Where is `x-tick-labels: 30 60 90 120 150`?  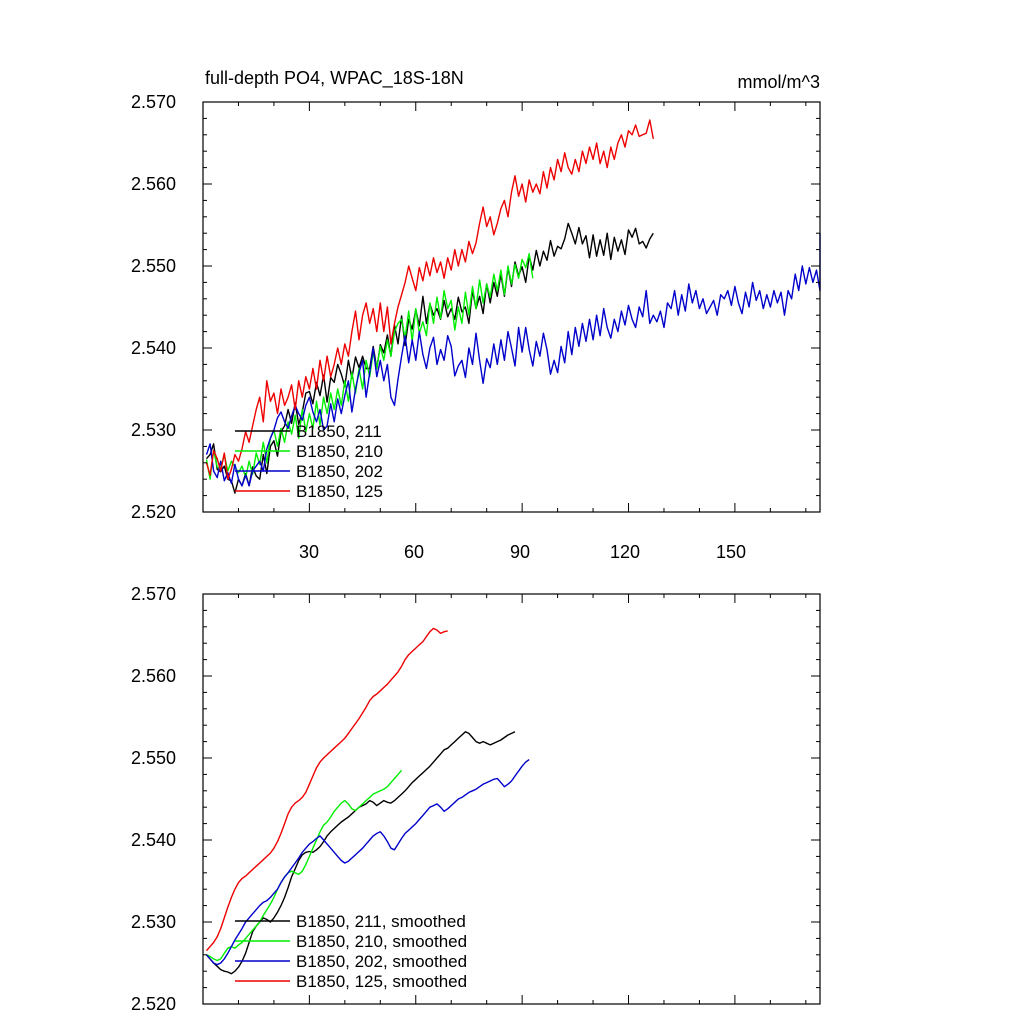
x-tick-labels: 30 60 90 120 150 is located at coordinates (522, 552).